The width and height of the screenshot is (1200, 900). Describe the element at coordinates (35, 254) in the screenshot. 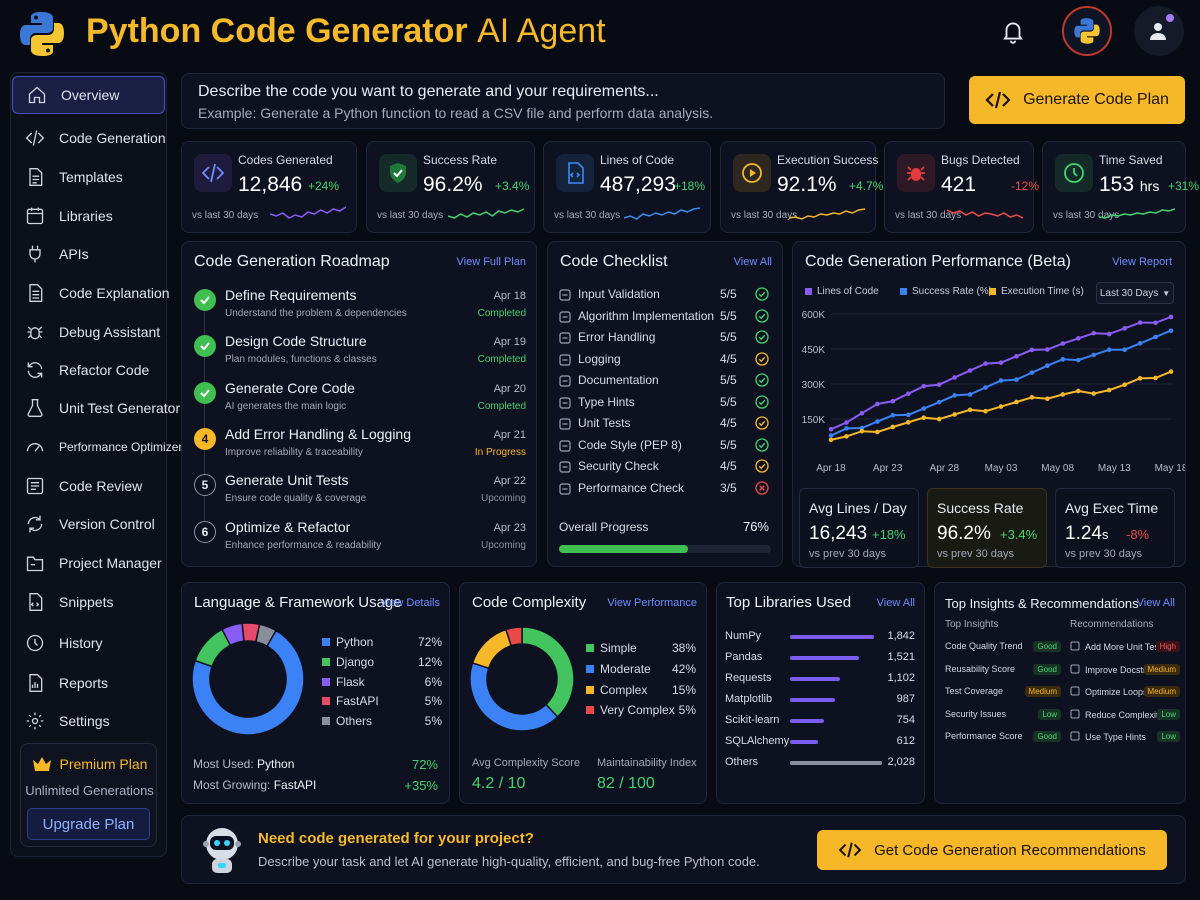

I see `plug-icon` at that location.